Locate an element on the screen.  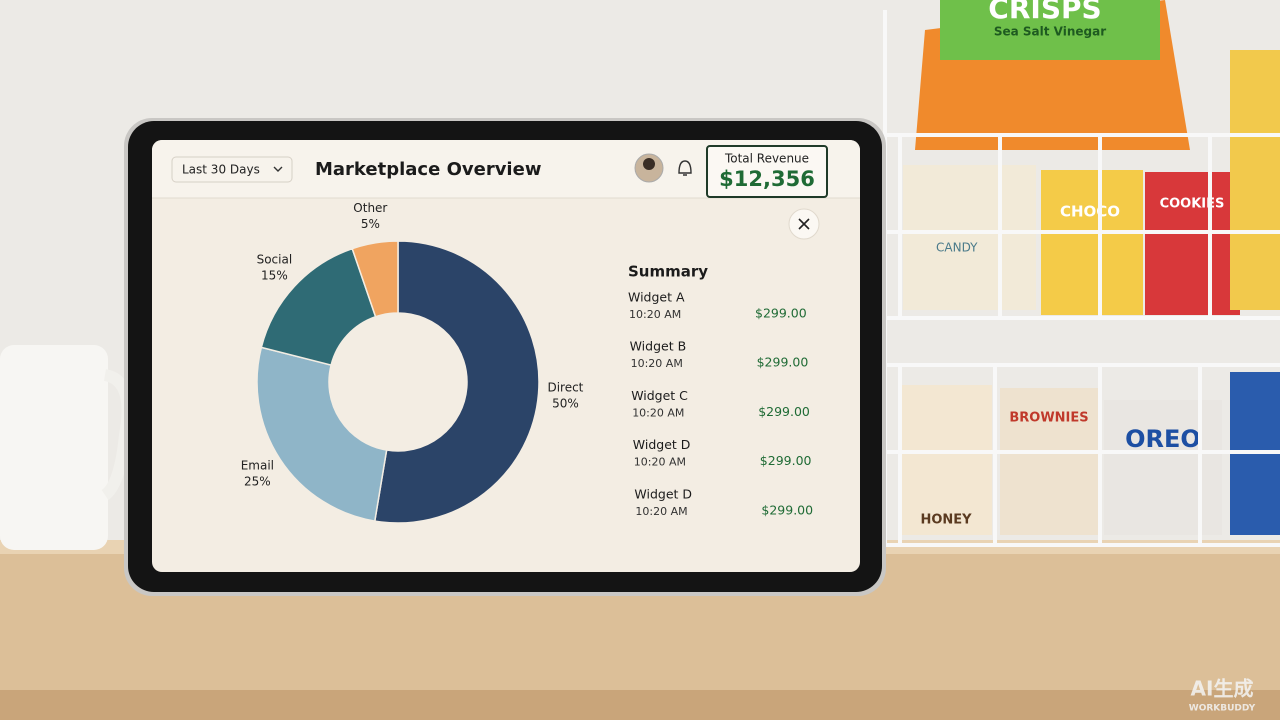
segment-label: Direct is located at coordinates (565, 387).